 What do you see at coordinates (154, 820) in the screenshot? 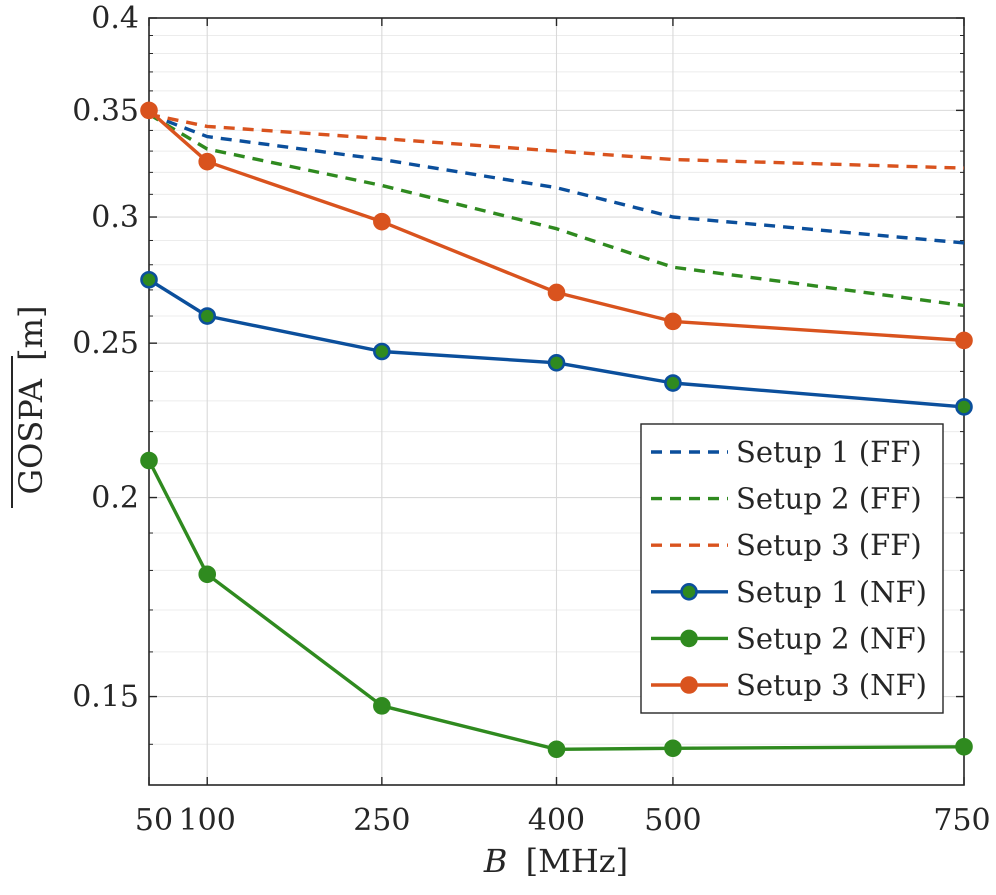
I see `x-tick-label: 50` at bounding box center [154, 820].